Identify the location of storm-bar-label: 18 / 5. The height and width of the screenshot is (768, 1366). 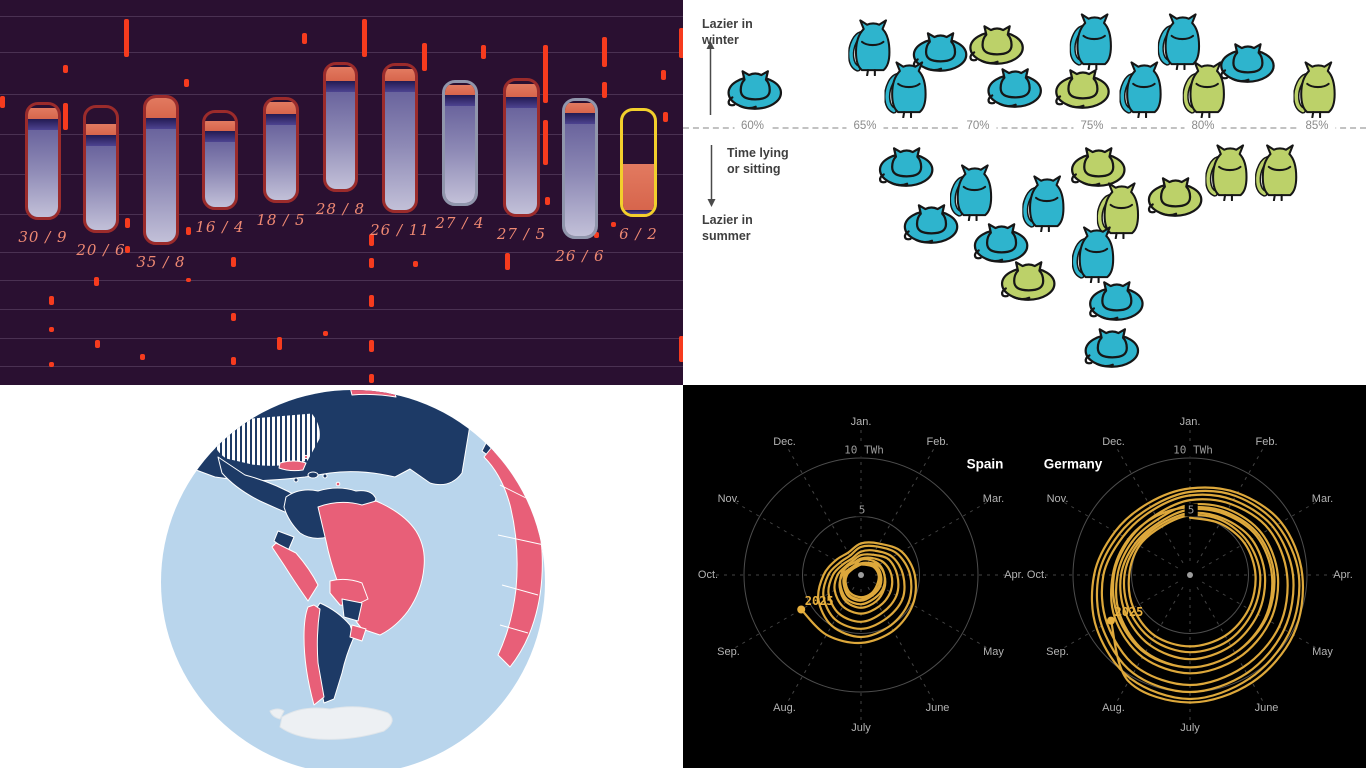
(281, 220).